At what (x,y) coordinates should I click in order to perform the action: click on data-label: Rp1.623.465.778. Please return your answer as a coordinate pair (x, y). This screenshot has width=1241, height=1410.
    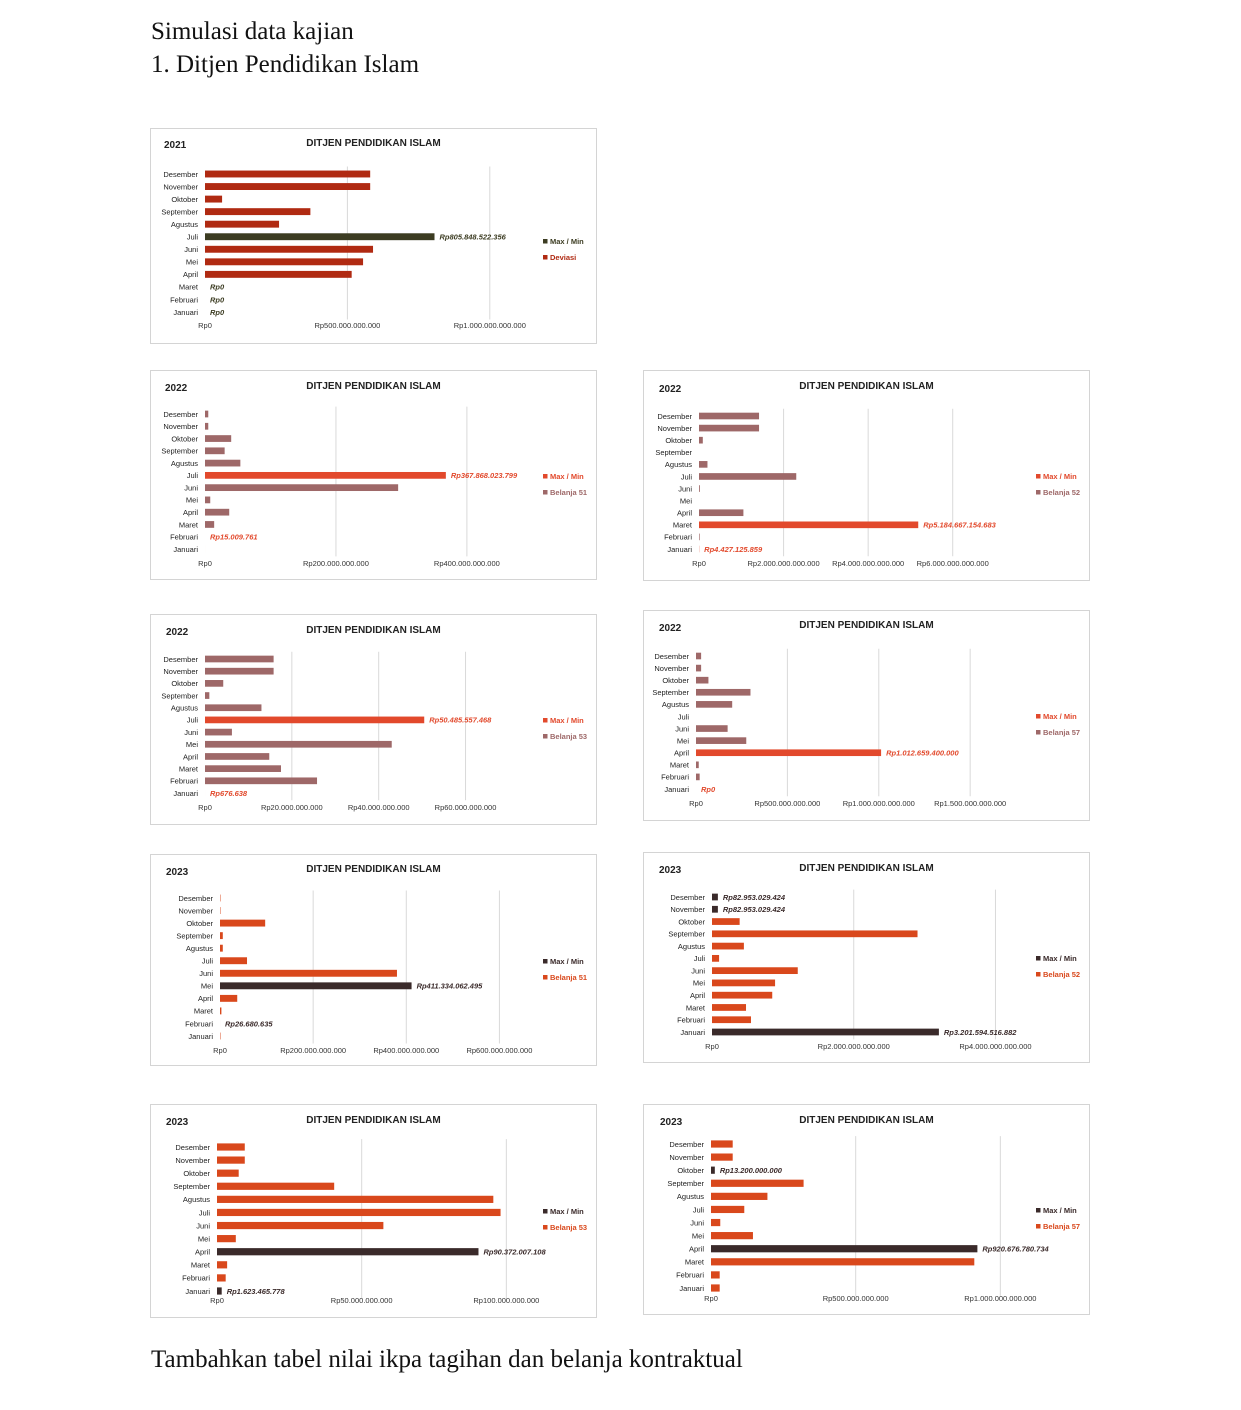
    Looking at the image, I should click on (256, 1291).